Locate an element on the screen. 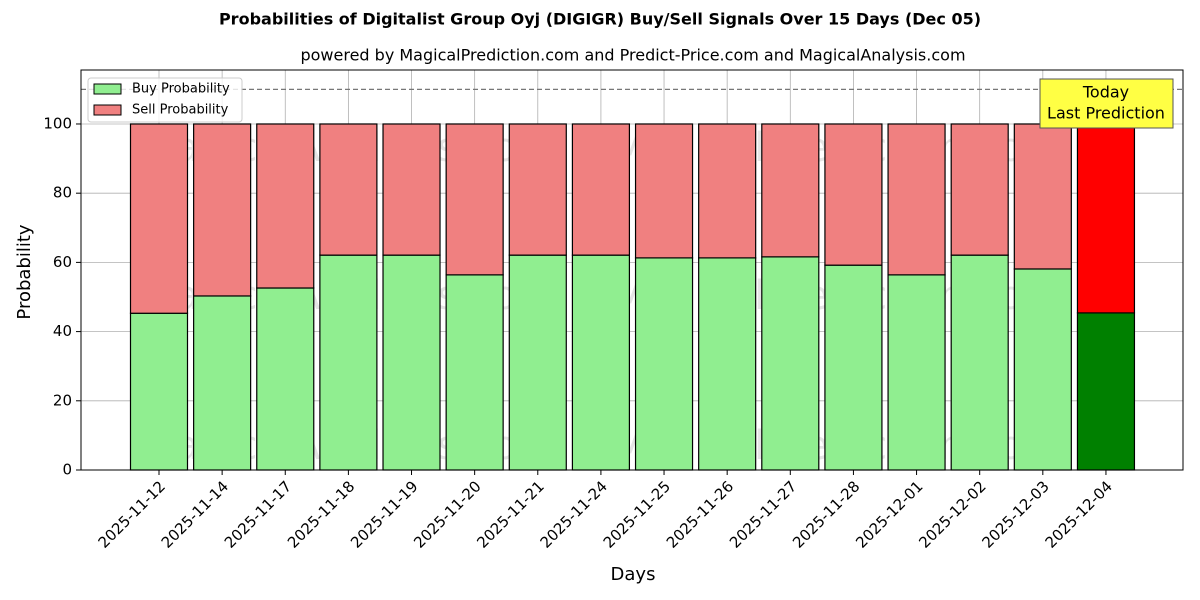  annotation: Today is located at coordinates (1105, 92).